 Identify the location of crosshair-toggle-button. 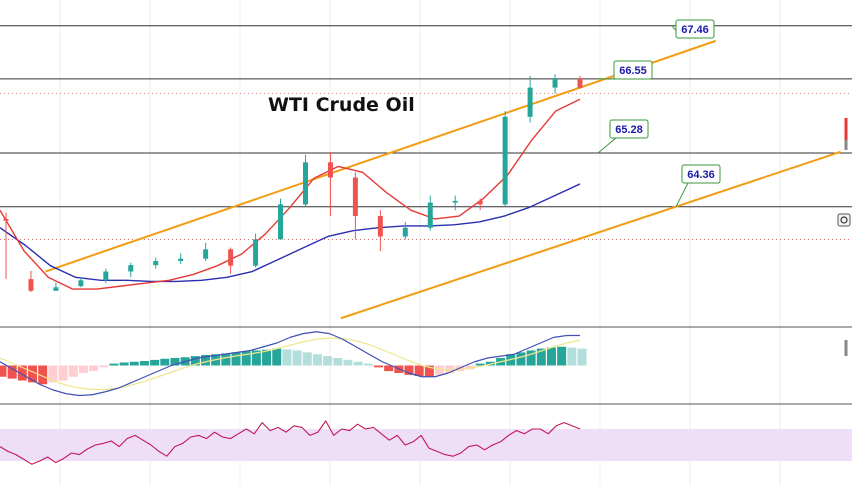
(844, 220).